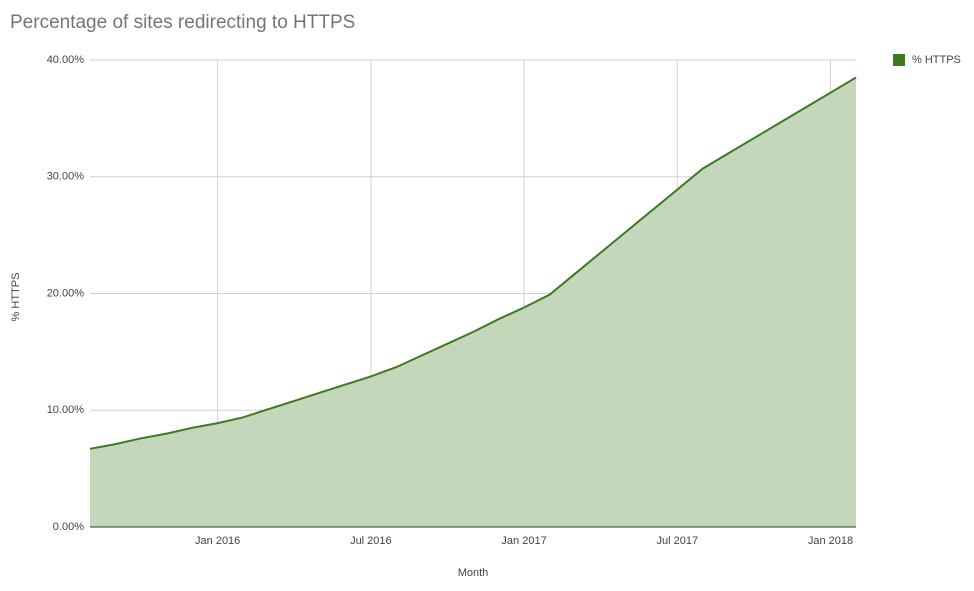  I want to click on x-tick-label: Jan 2017, so click(523, 541).